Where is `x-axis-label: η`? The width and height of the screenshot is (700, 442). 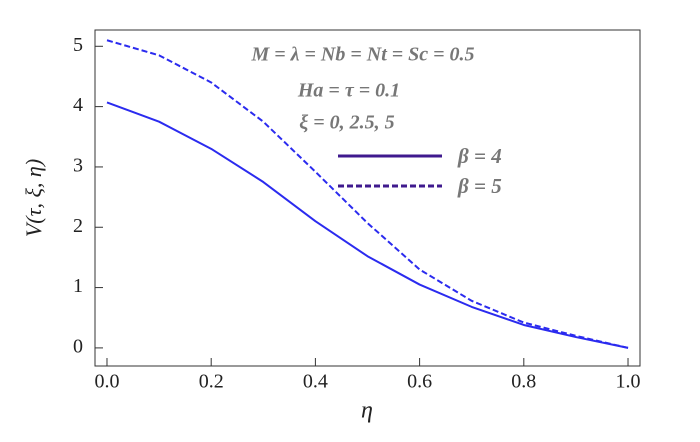
x-axis-label: η is located at coordinates (367, 411).